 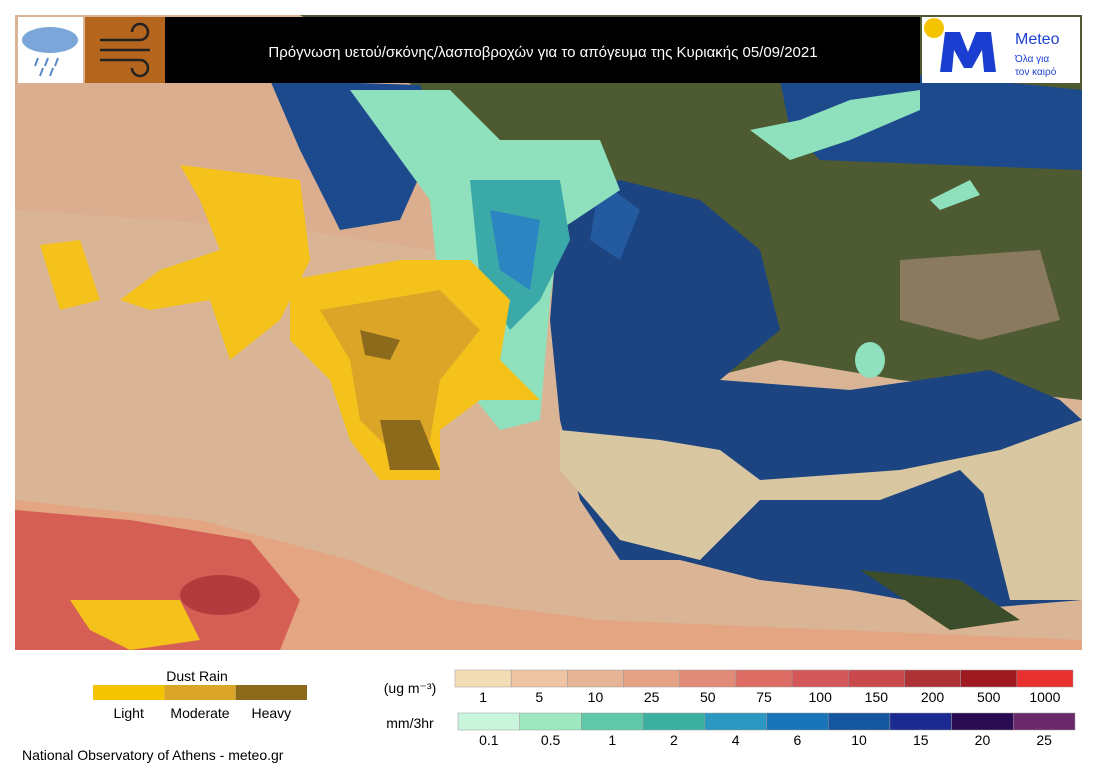 I want to click on precipitation-unit: mm/3hr, so click(x=410, y=723).